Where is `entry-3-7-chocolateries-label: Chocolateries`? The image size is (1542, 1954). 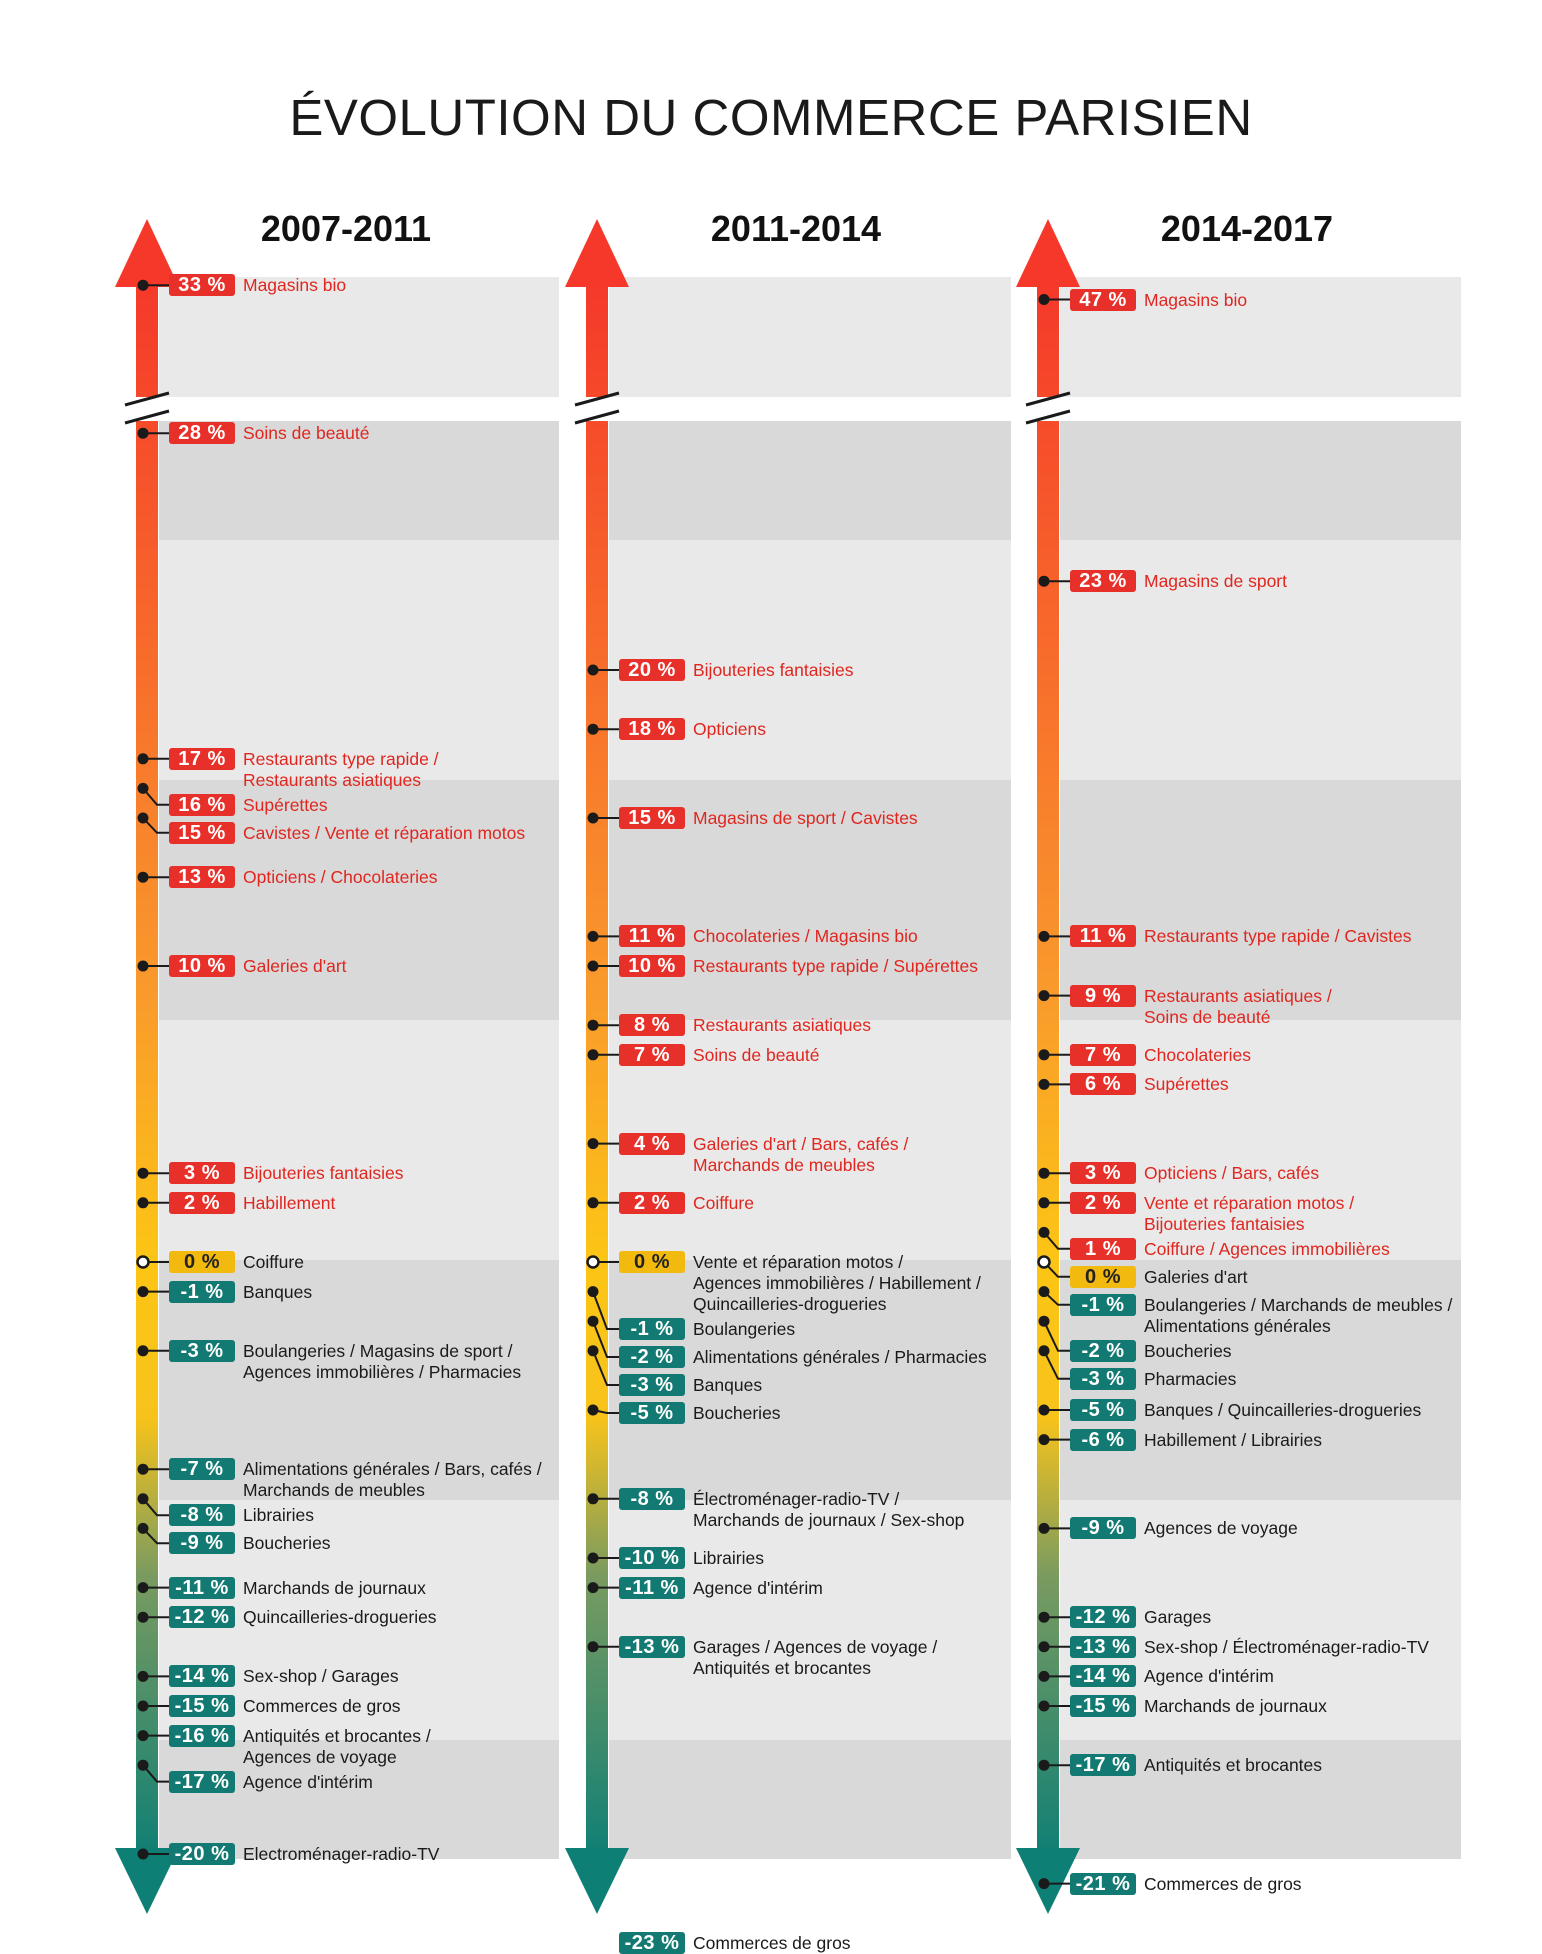 entry-3-7-chocolateries-label: Chocolateries is located at coordinates (1197, 1054).